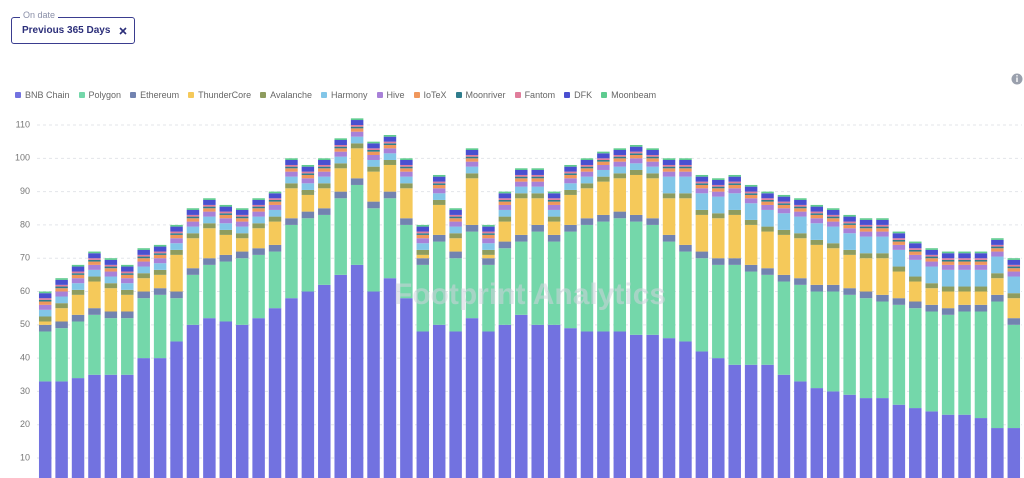 This screenshot has width=1024, height=478. I want to click on legend-item: Ethereum, so click(154, 95).